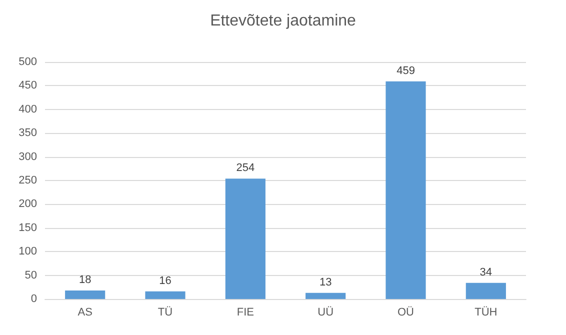 The image size is (566, 335). Describe the element at coordinates (27, 228) in the screenshot. I see `y-tick-label: 150` at that location.